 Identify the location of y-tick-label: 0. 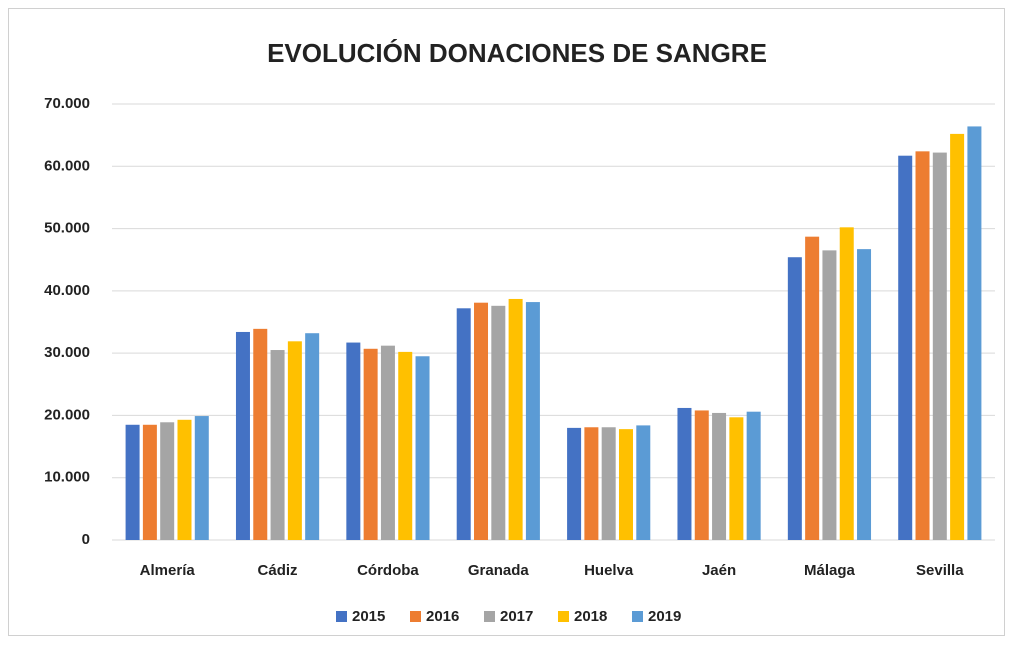
(86, 539).